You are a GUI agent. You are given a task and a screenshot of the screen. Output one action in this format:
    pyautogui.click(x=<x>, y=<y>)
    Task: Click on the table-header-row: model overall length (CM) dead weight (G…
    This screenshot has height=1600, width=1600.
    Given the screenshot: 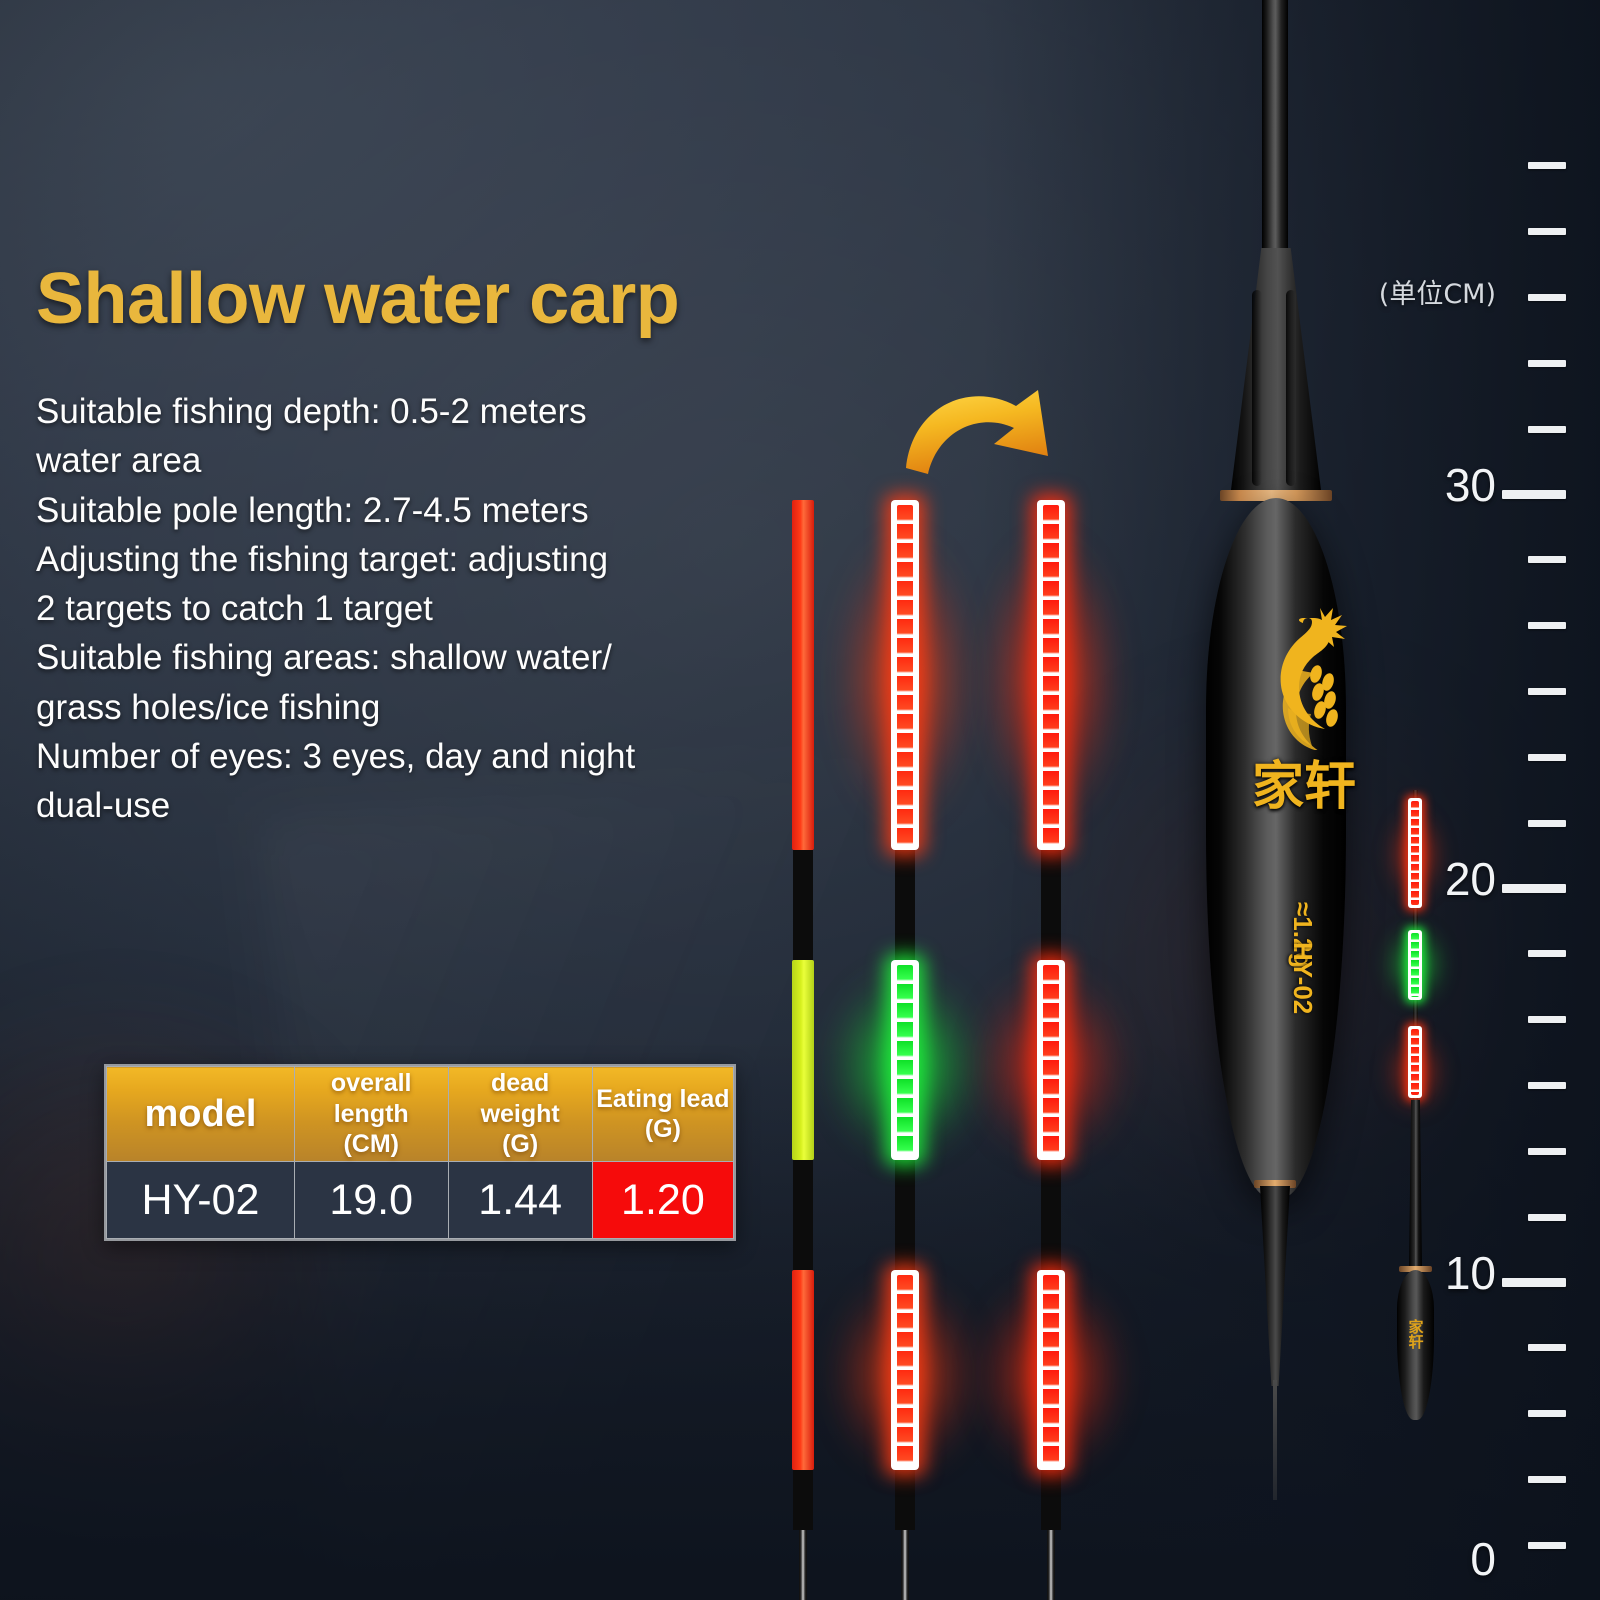 What is the action you would take?
    pyautogui.click(x=420, y=1114)
    